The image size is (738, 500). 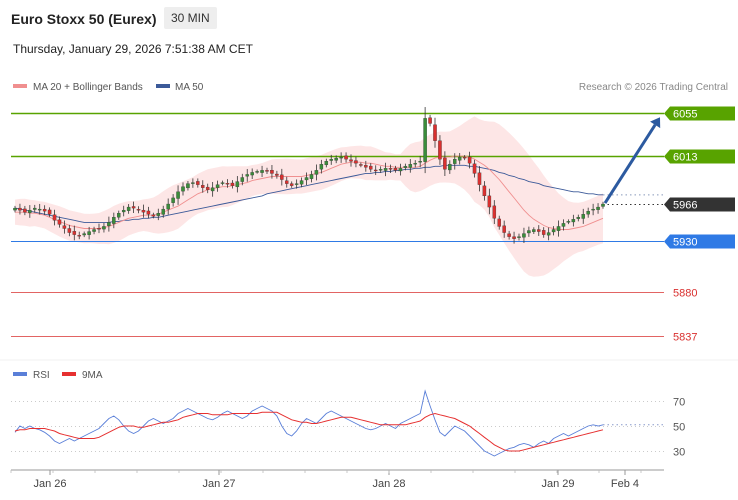 I want to click on legend-rsi-swatch, so click(x=20, y=374).